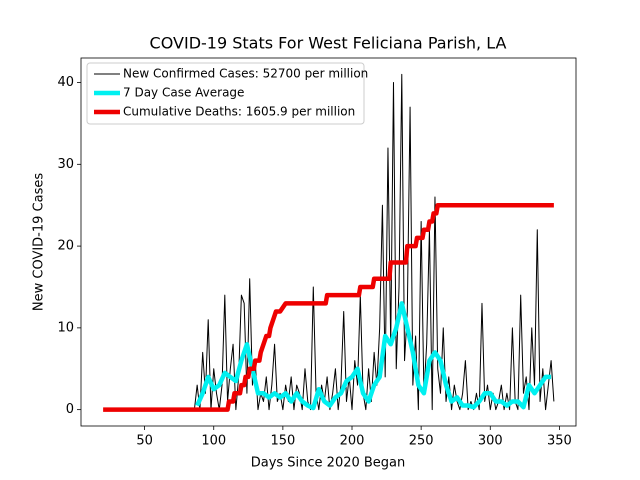 Image resolution: width=640 pixels, height=480 pixels. I want to click on legend-box, so click(225, 93).